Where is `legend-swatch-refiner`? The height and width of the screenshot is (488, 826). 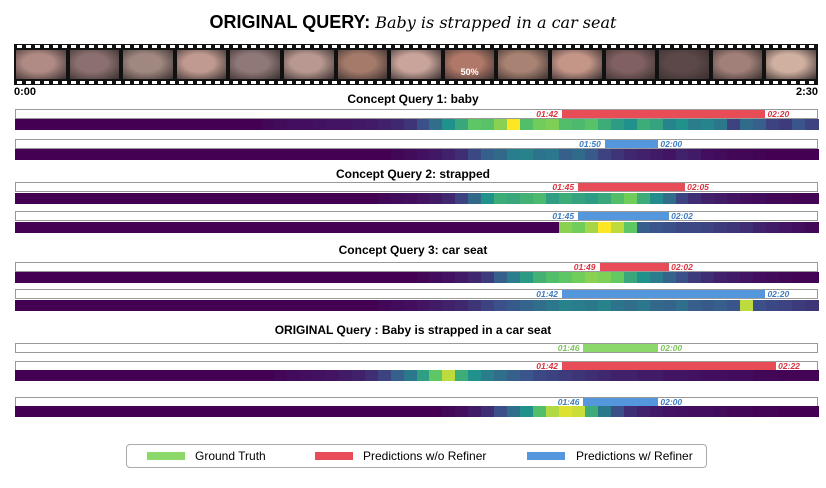
legend-swatch-refiner is located at coordinates (546, 456).